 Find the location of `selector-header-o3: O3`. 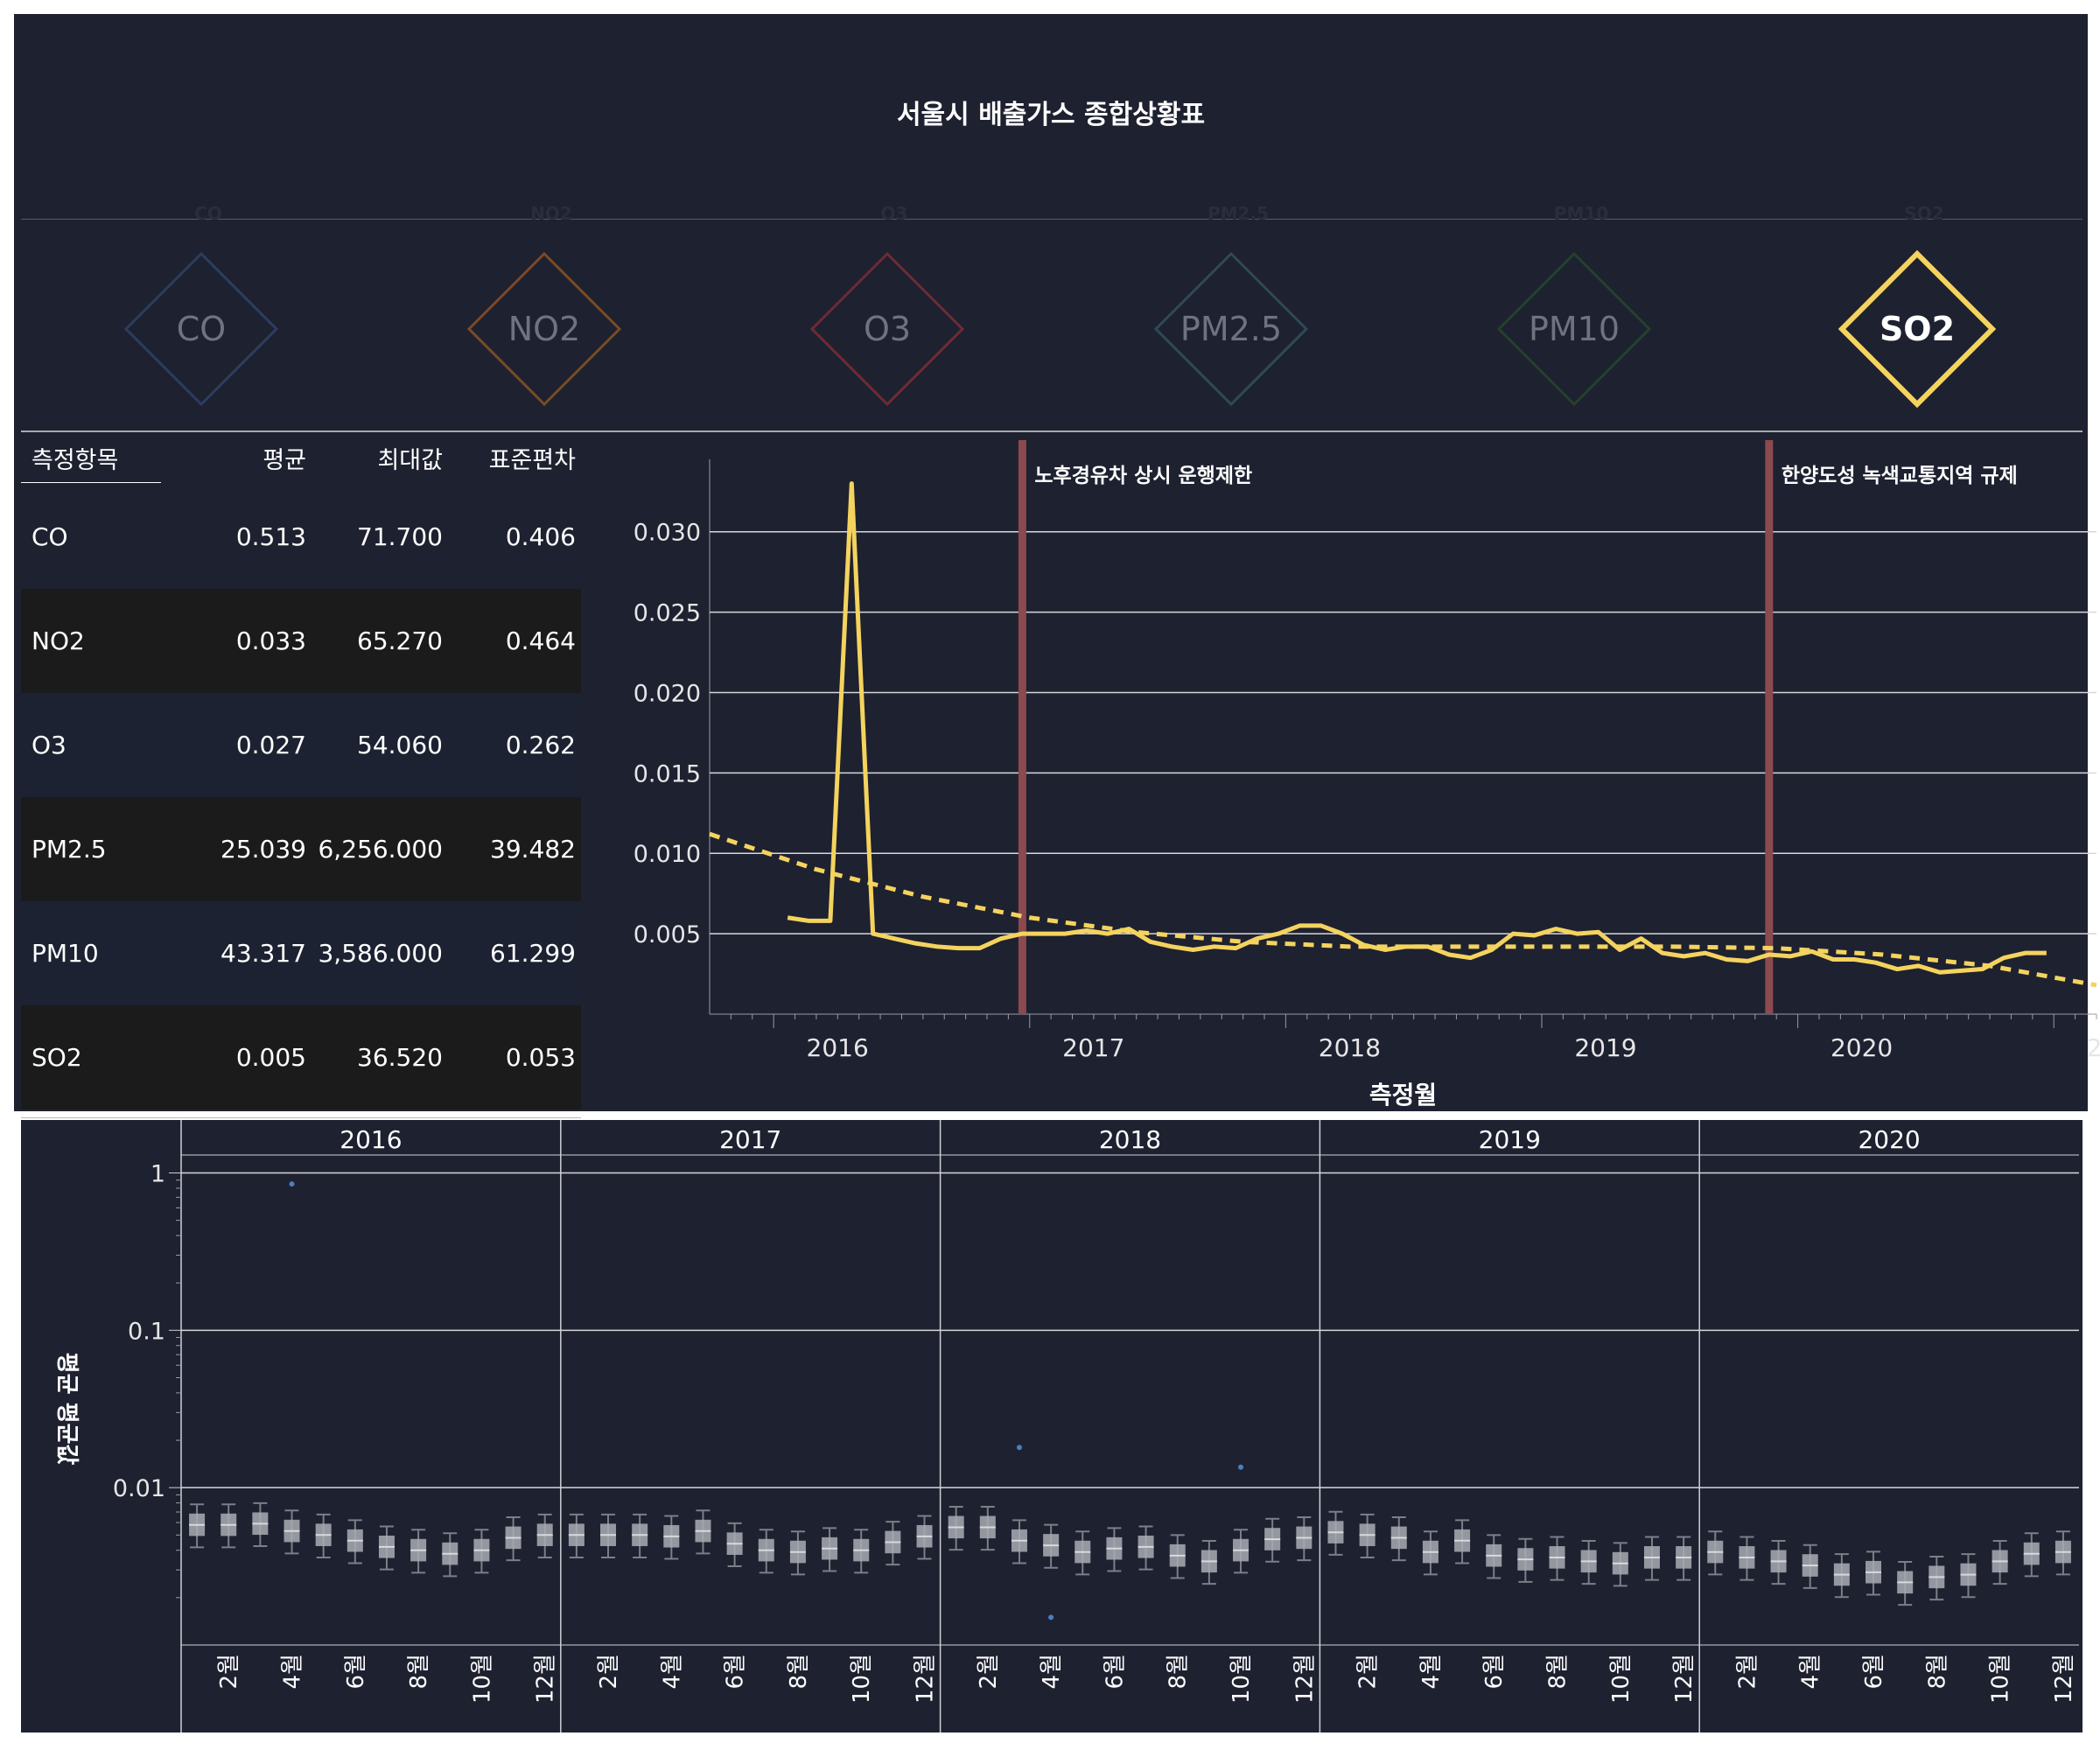

selector-header-o3: O3 is located at coordinates (894, 213).